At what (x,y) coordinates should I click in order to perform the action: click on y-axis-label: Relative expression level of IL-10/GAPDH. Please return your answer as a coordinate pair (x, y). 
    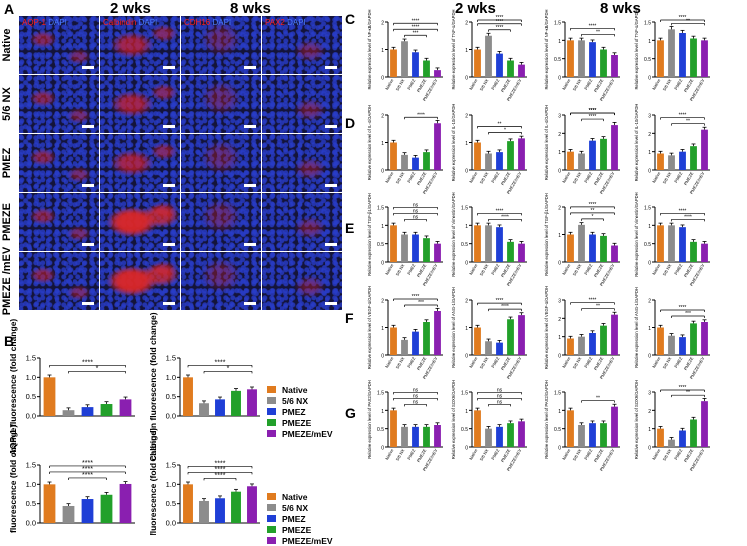
    Looking at the image, I should click on (636, 143).